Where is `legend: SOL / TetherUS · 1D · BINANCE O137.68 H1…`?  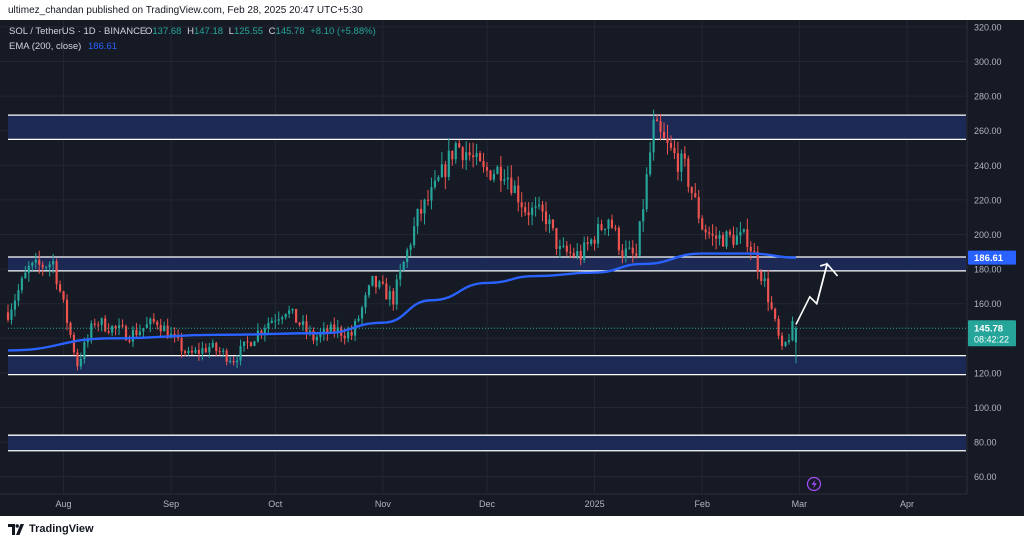
legend: SOL / TetherUS · 1D · BINANCE O137.68 H1… is located at coordinates (192, 39).